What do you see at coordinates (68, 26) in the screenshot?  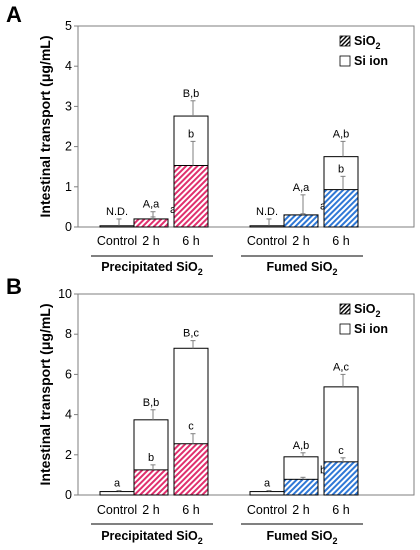 I see `y-tick-label: 5` at bounding box center [68, 26].